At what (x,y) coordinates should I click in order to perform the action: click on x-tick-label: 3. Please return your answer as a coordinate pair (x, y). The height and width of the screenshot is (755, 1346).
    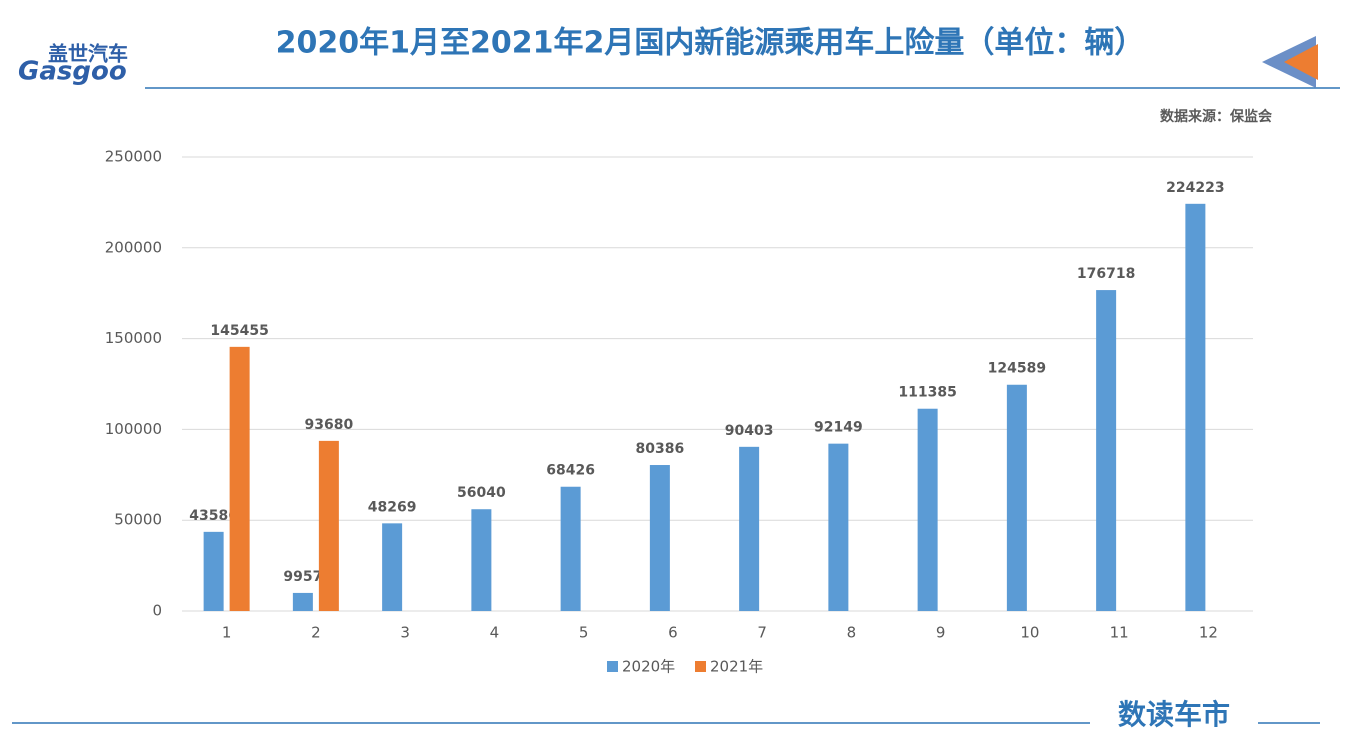
    Looking at the image, I should click on (405, 633).